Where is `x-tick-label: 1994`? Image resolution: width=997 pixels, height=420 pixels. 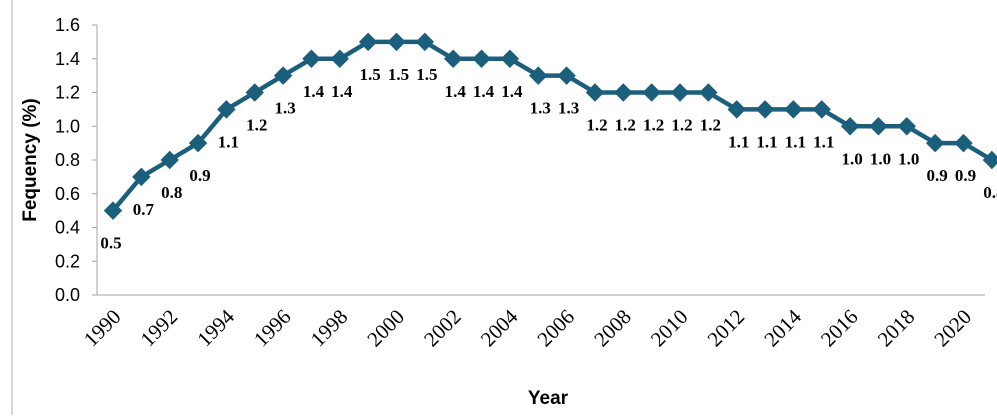 x-tick-label: 1994 is located at coordinates (215, 327).